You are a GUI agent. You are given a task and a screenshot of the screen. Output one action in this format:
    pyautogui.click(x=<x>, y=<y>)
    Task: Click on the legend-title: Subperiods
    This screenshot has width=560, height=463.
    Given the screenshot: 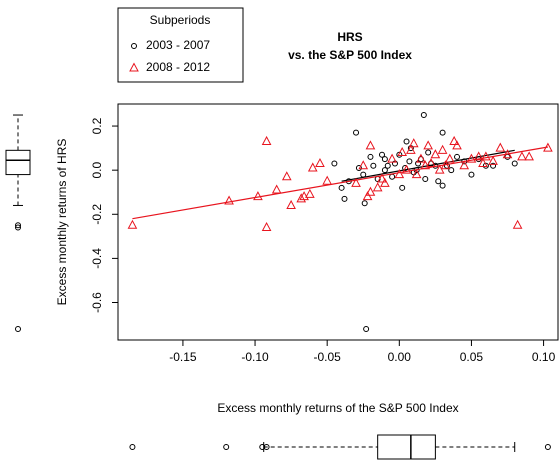 What is the action you would take?
    pyautogui.click(x=180, y=20)
    